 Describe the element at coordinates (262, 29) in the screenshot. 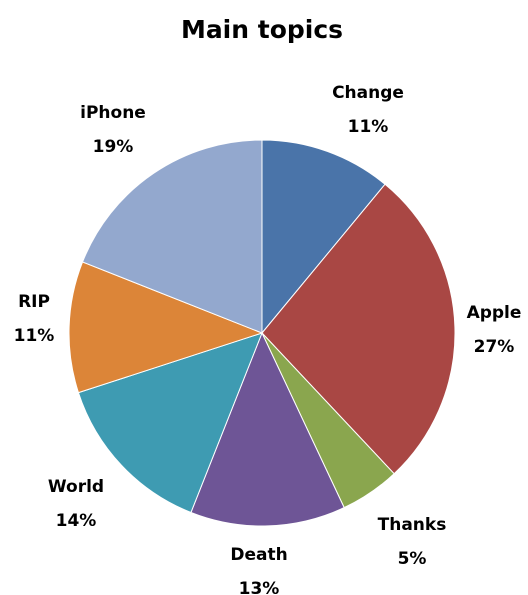

I see `chart-title: Main topics` at that location.